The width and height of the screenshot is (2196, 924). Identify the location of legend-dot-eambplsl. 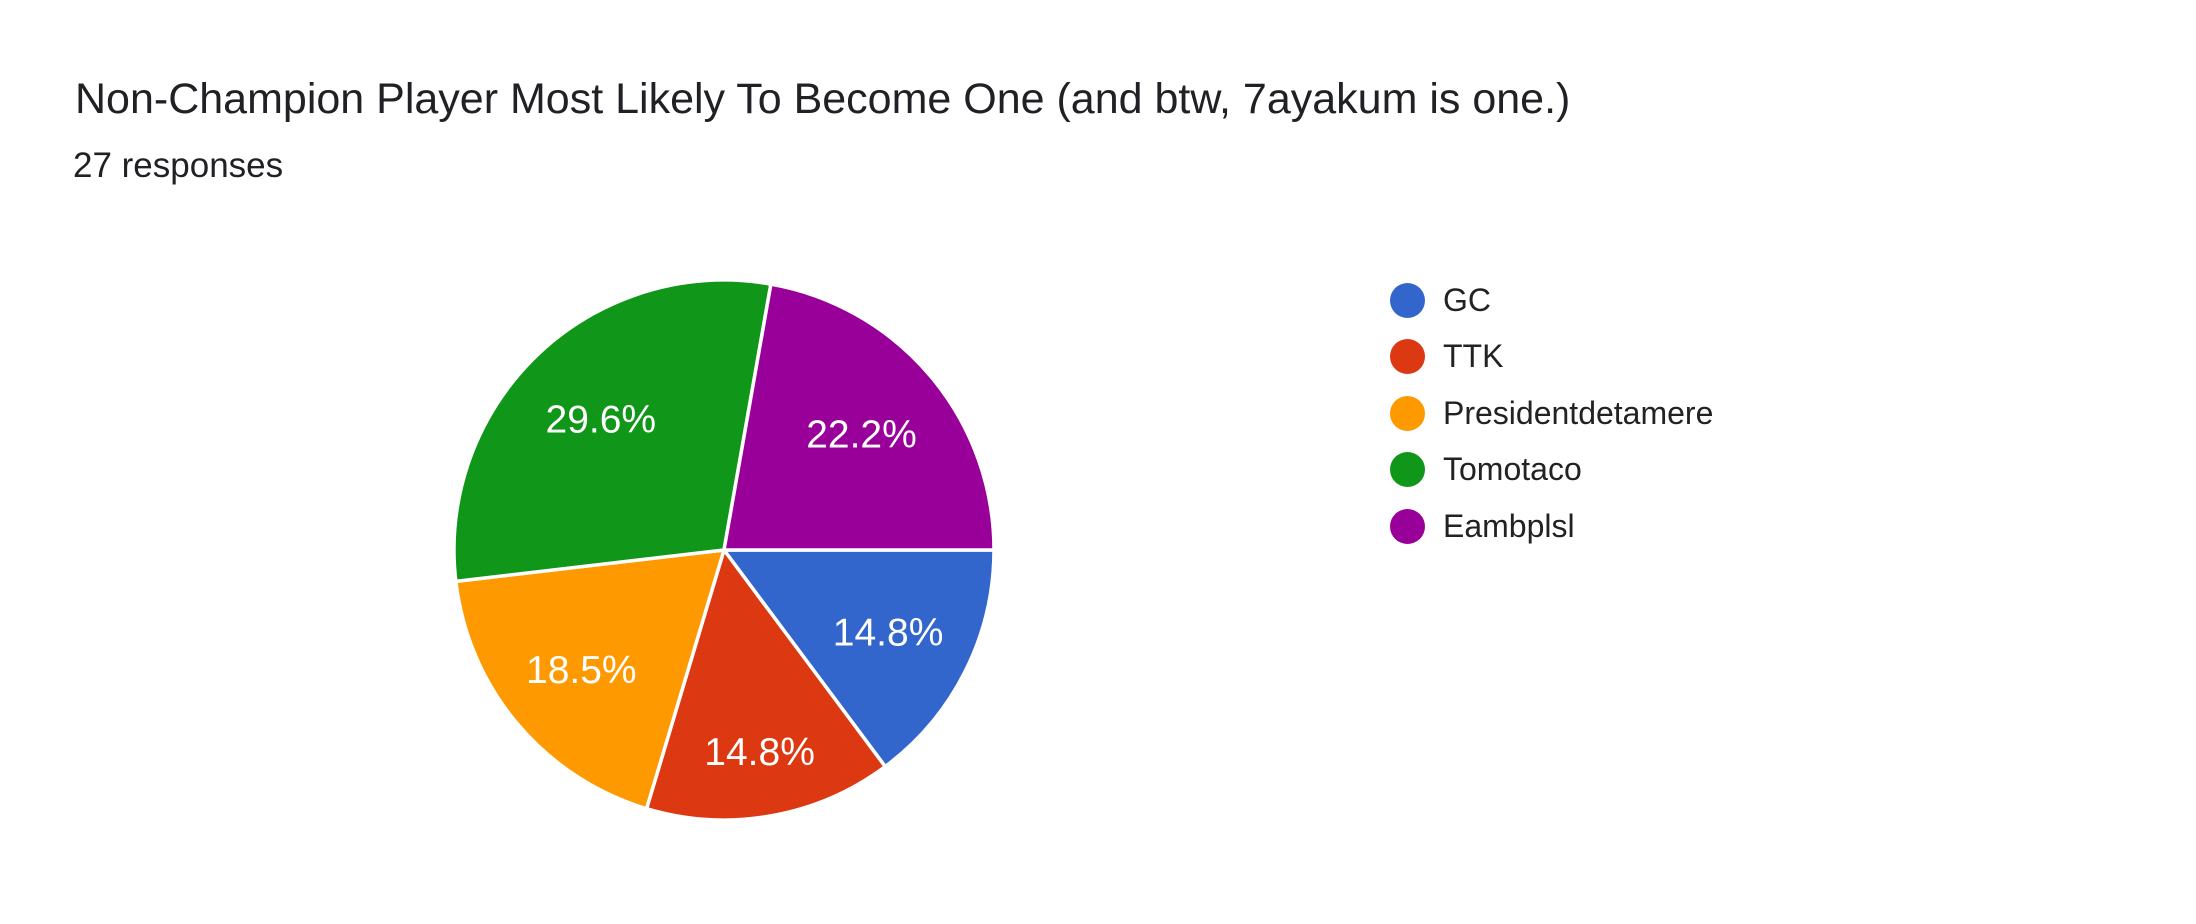
(1407, 526).